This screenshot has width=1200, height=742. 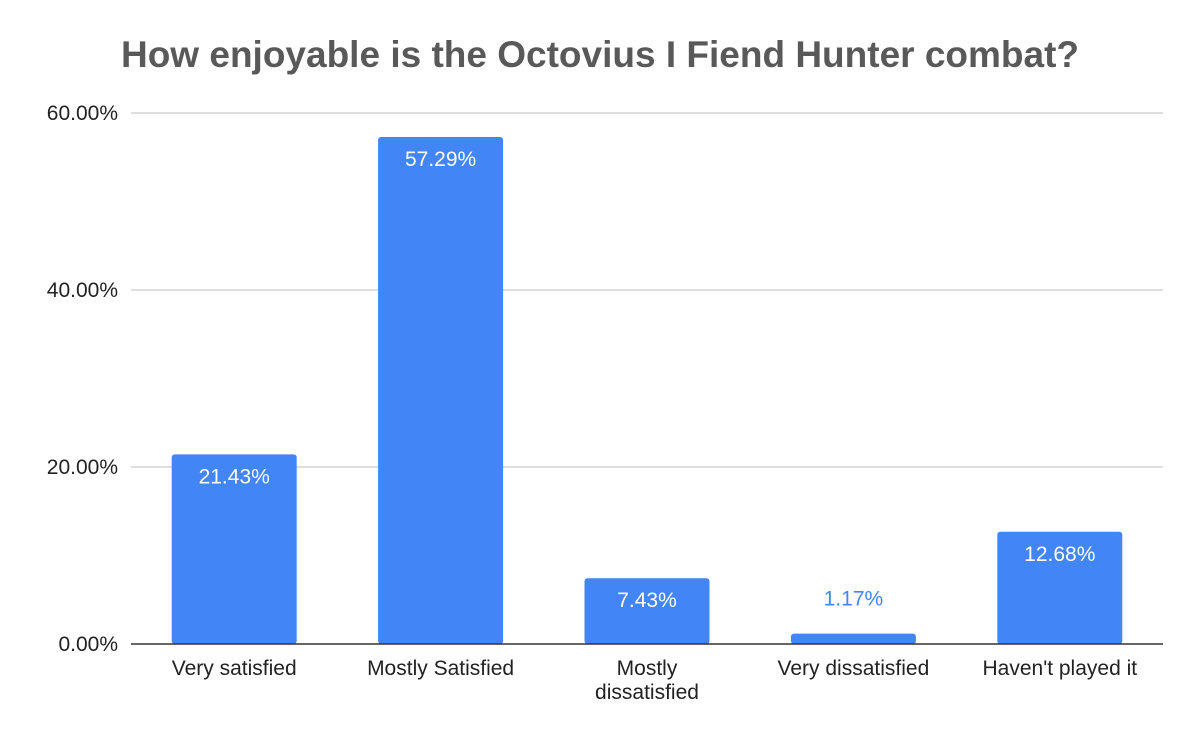 I want to click on y-axis-ticks: 0.00% 20.00% 40.00% 60.00%, so click(x=82, y=379).